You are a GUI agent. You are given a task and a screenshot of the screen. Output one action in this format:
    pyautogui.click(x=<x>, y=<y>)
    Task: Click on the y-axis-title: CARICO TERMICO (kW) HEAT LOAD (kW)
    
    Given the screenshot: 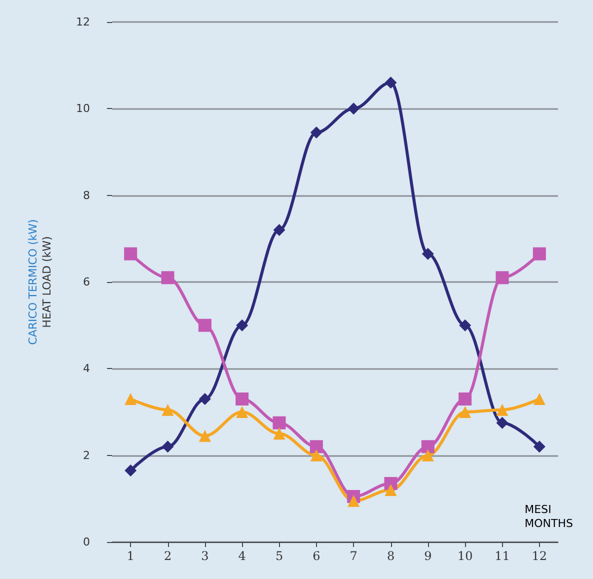 What is the action you would take?
    pyautogui.click(x=40, y=282)
    